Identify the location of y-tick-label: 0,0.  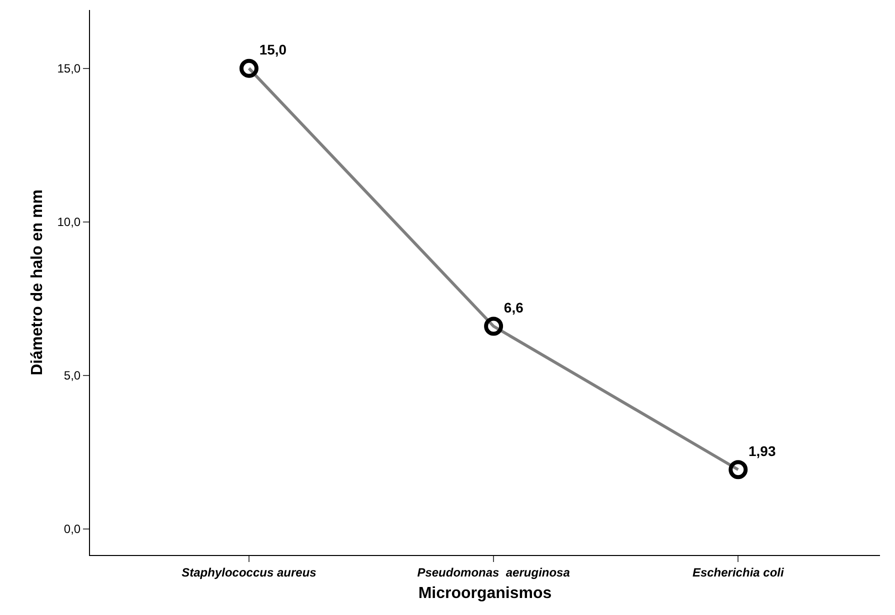
(72, 529).